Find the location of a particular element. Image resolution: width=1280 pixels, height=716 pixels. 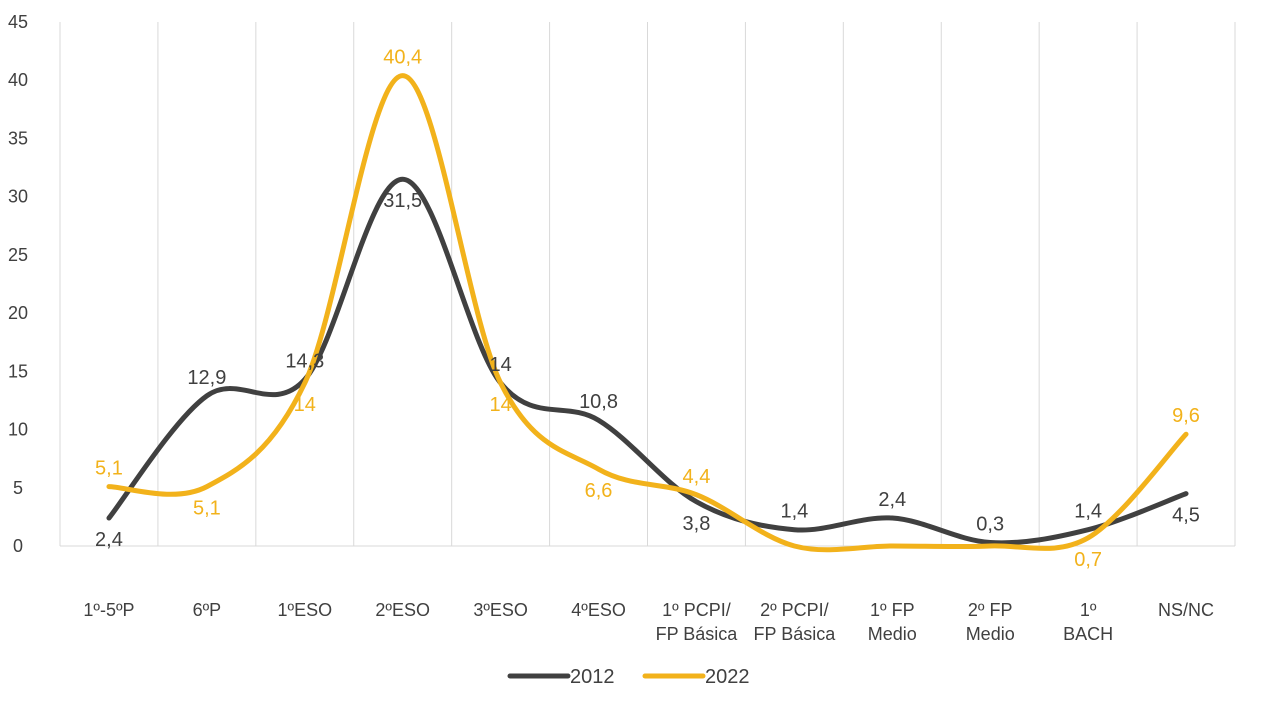

y-tick-label: 15 is located at coordinates (18, 371).